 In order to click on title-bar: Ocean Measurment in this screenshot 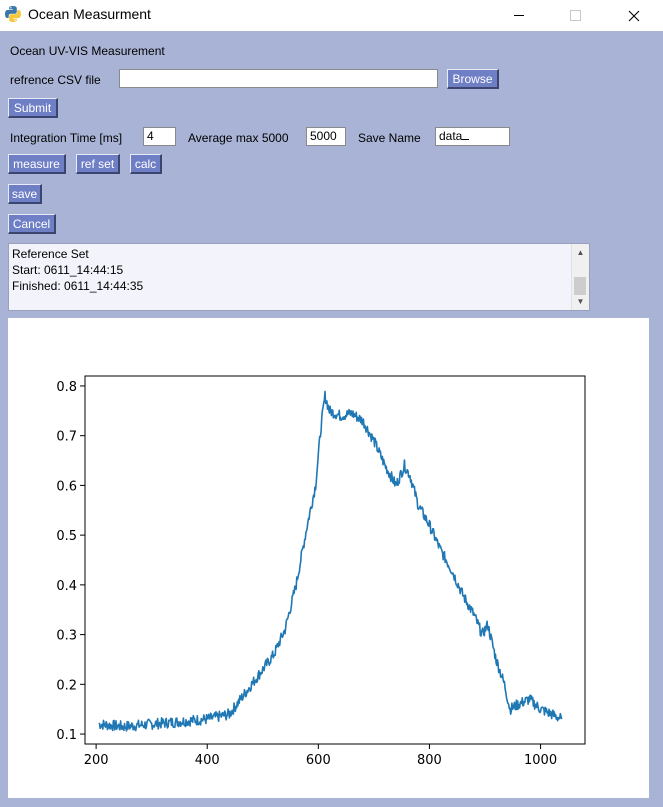, I will do `click(331, 15)`.